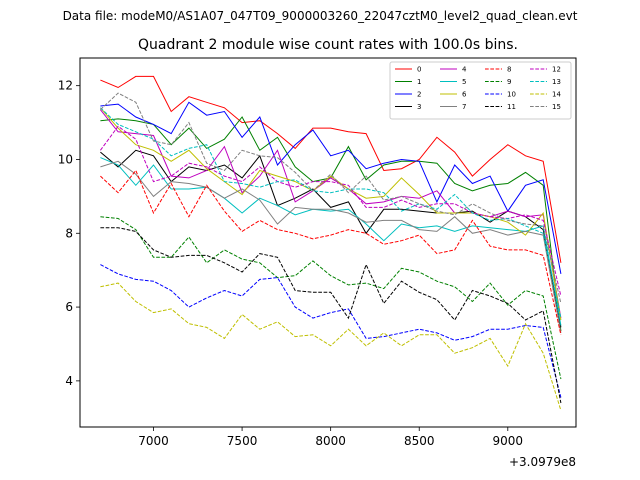 The width and height of the screenshot is (640, 480). What do you see at coordinates (509, 70) in the screenshot?
I see `legend-label-8: 8` at bounding box center [509, 70].